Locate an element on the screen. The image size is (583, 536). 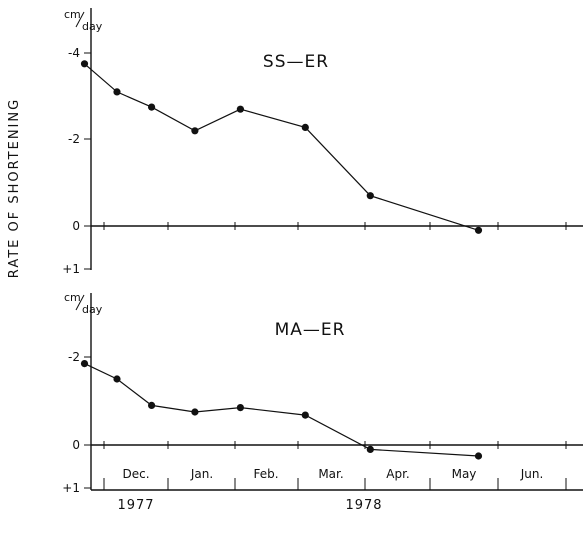
month-label: Apr. is located at coordinates (397, 474).